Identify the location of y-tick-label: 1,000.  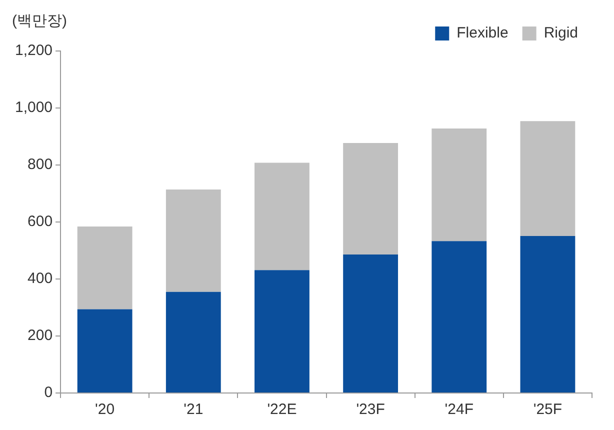
(33, 107).